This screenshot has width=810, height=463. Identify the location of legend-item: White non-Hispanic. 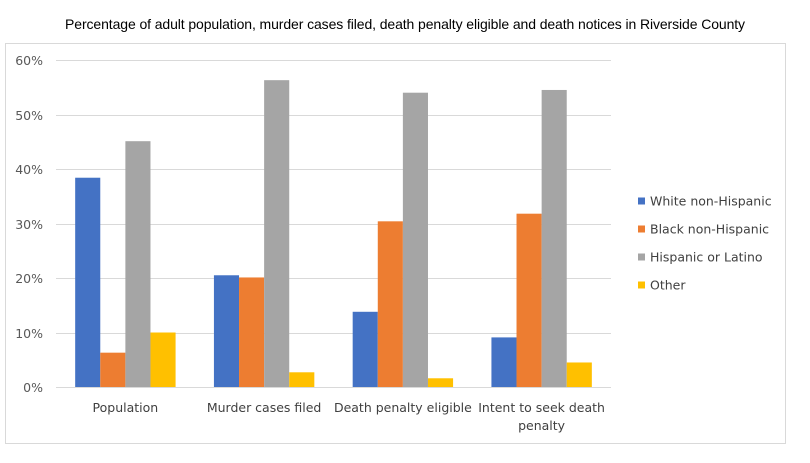
(705, 201).